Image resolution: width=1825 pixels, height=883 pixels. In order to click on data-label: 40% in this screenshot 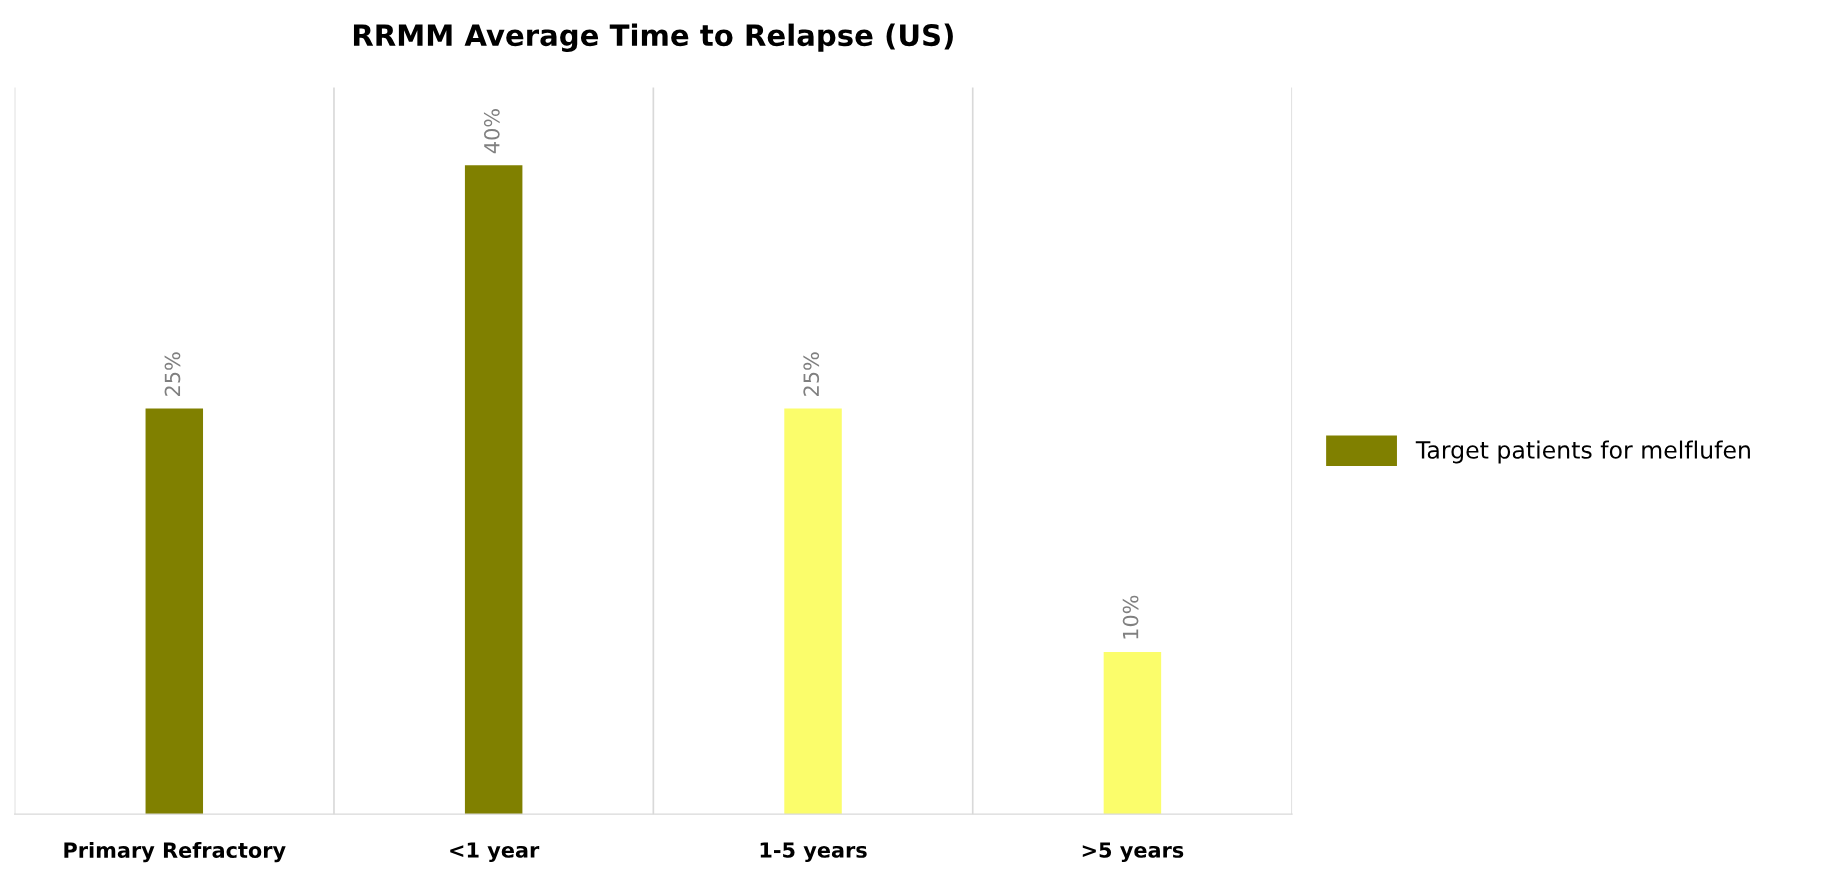, I will do `click(491, 131)`.